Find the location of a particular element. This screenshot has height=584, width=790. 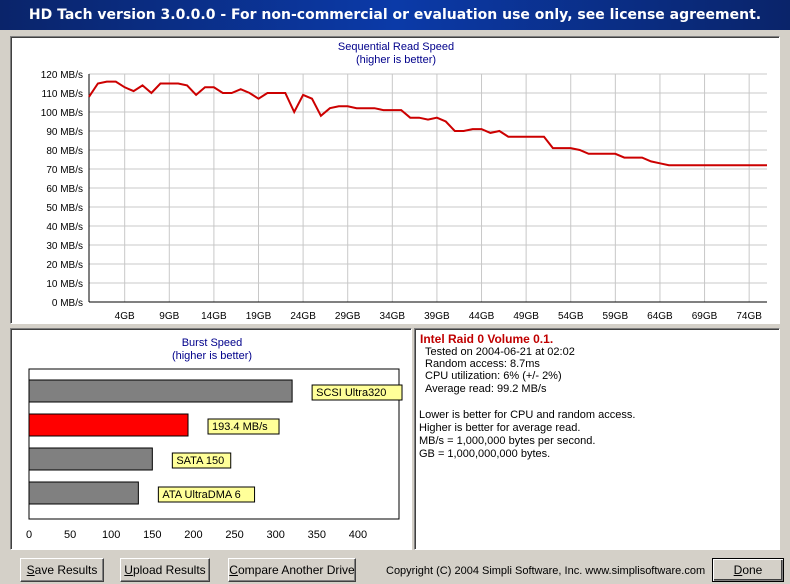

x-tick-label: 49GB is located at coordinates (526, 316).